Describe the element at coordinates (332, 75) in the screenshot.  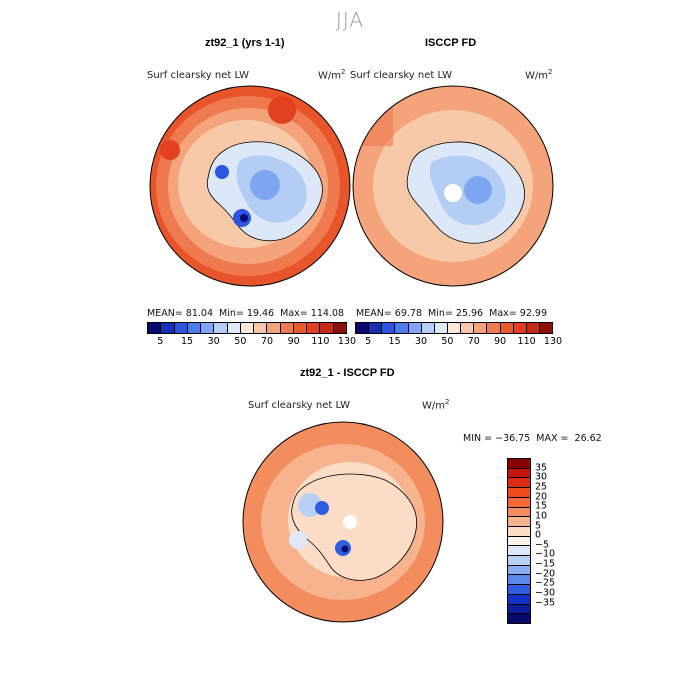
I see `panel1-units: W/m2` at that location.